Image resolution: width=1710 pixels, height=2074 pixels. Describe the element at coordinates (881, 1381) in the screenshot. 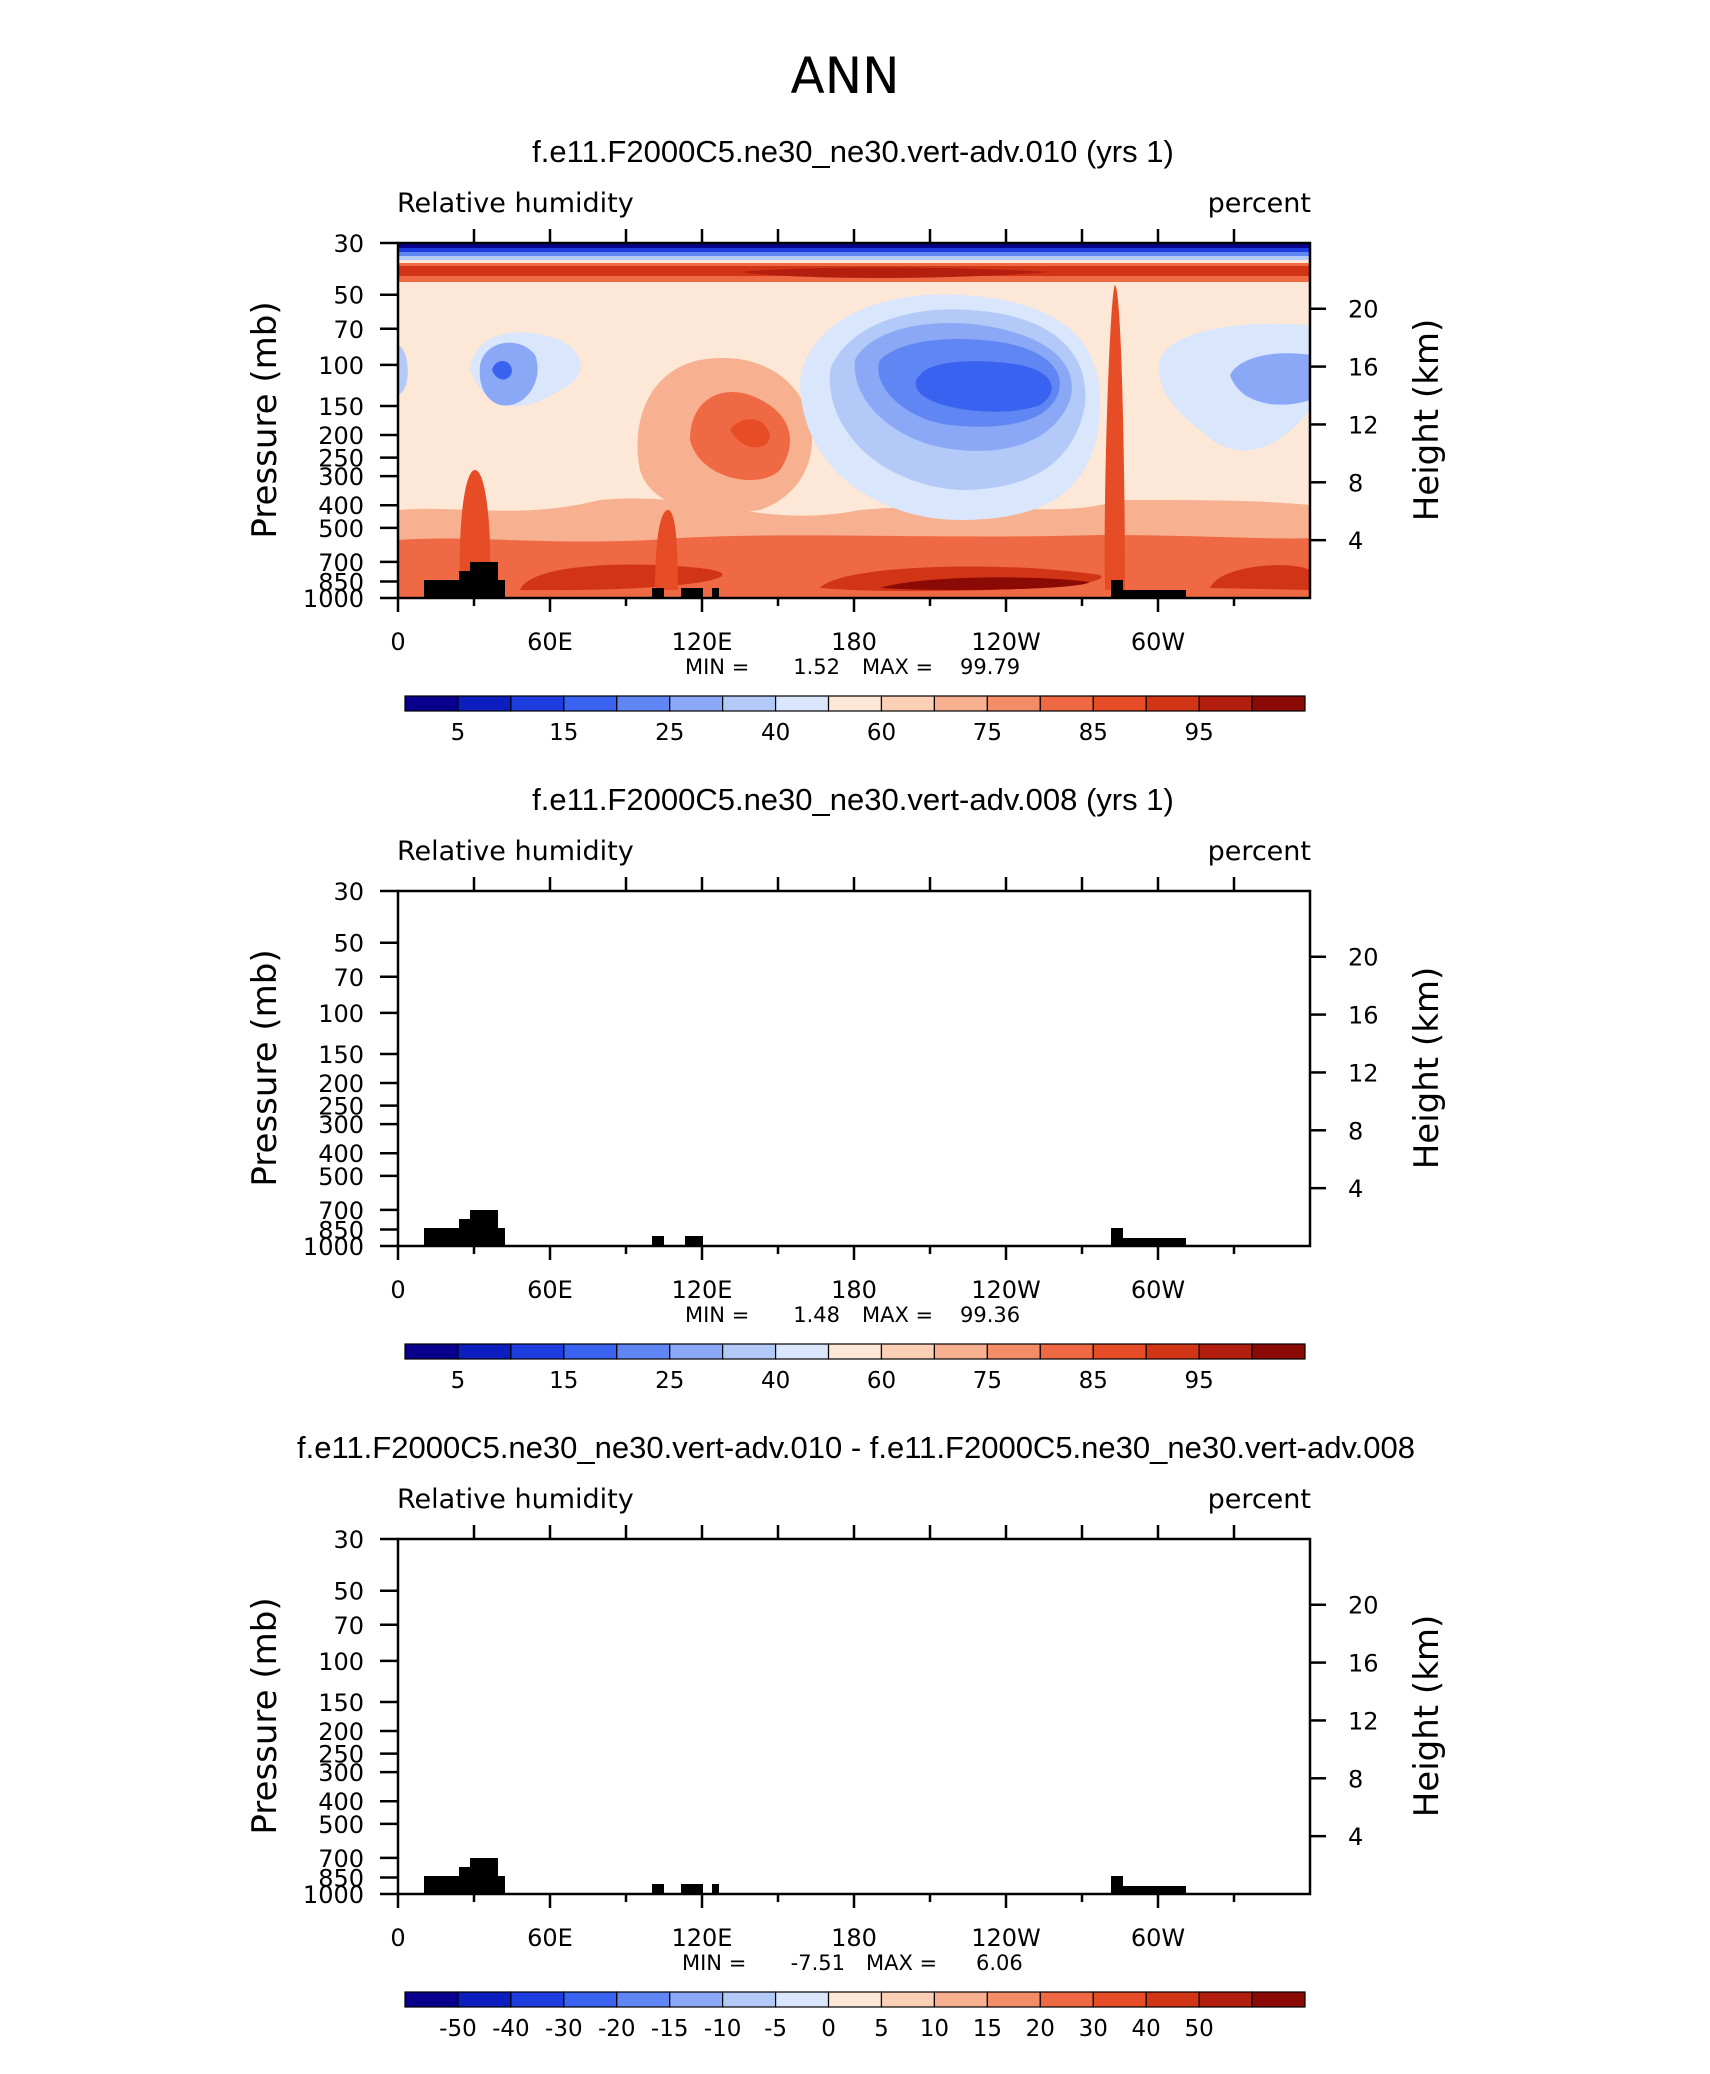

I see `colorbar-label: 60` at that location.